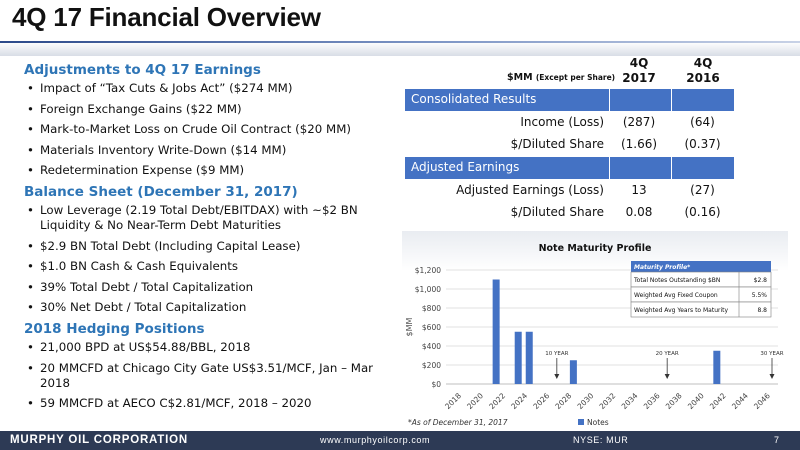  What do you see at coordinates (211, 287) in the screenshot?
I see `list-item: 39% Total Debt / Total Capitalization` at bounding box center [211, 287].